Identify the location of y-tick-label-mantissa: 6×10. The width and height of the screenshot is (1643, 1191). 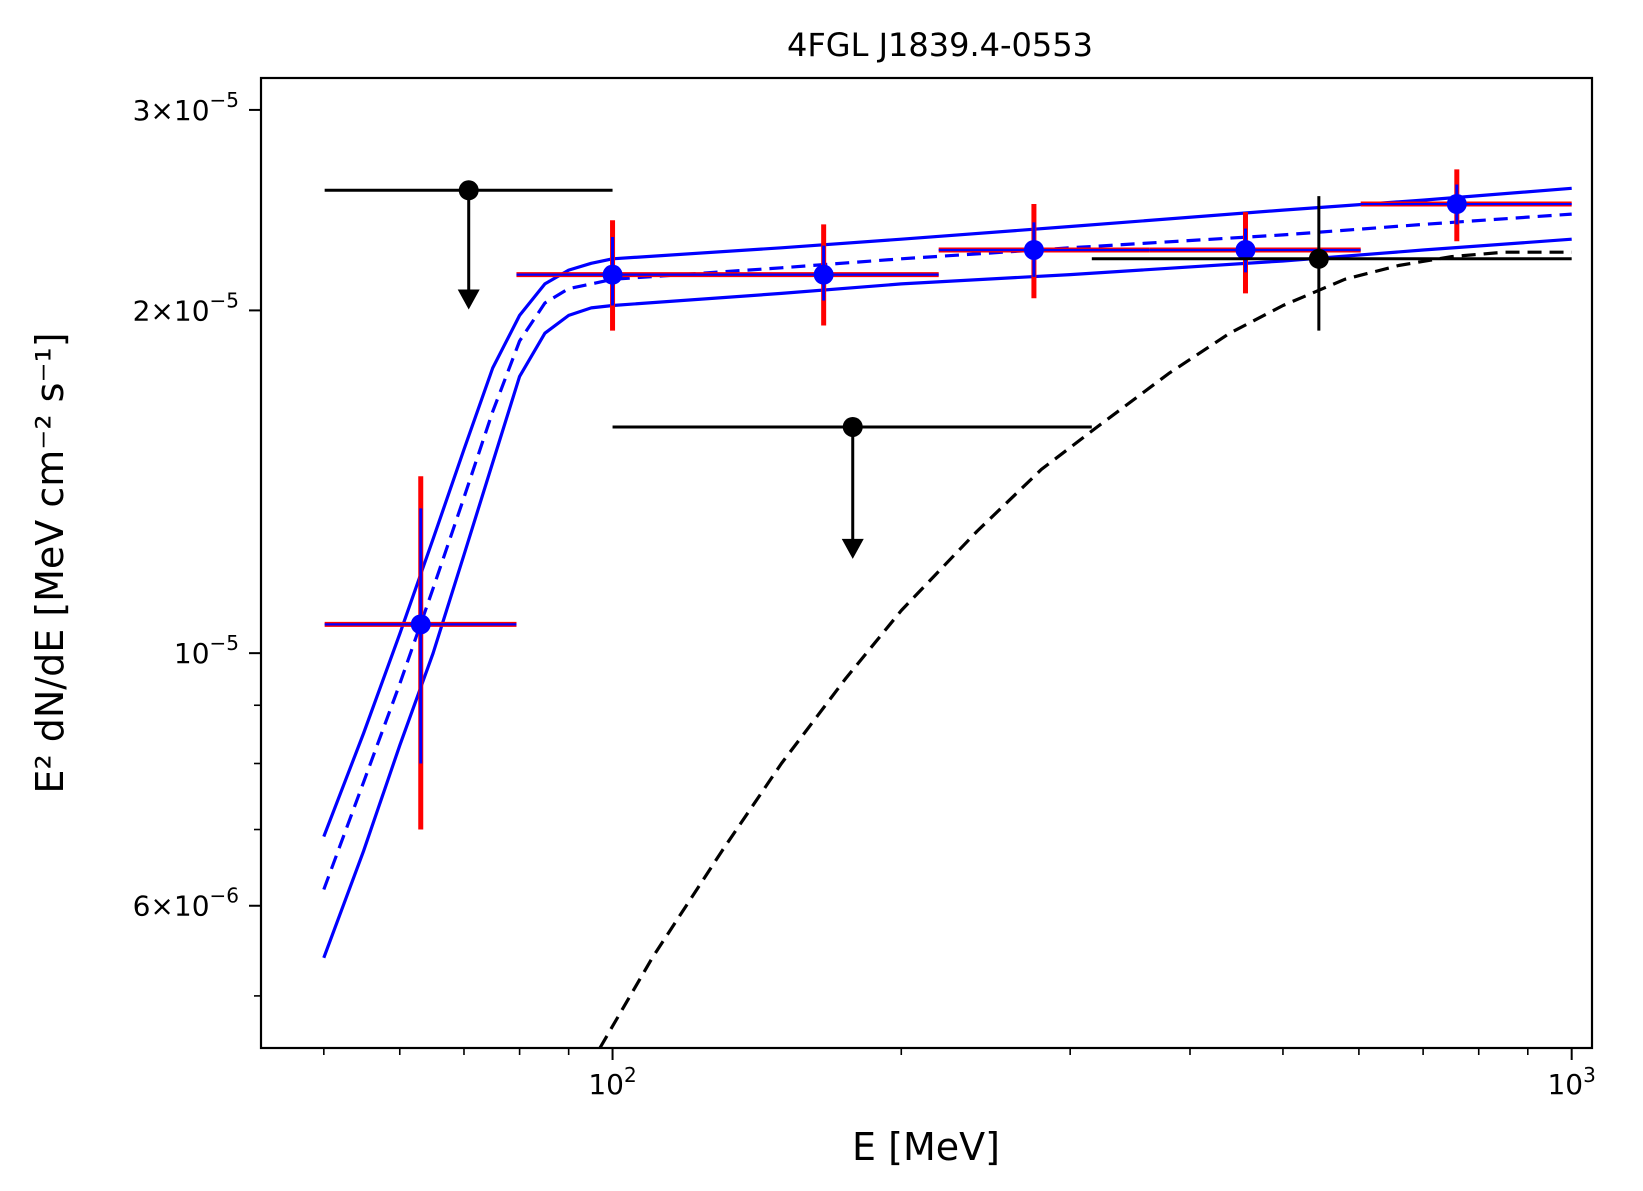
(171, 906).